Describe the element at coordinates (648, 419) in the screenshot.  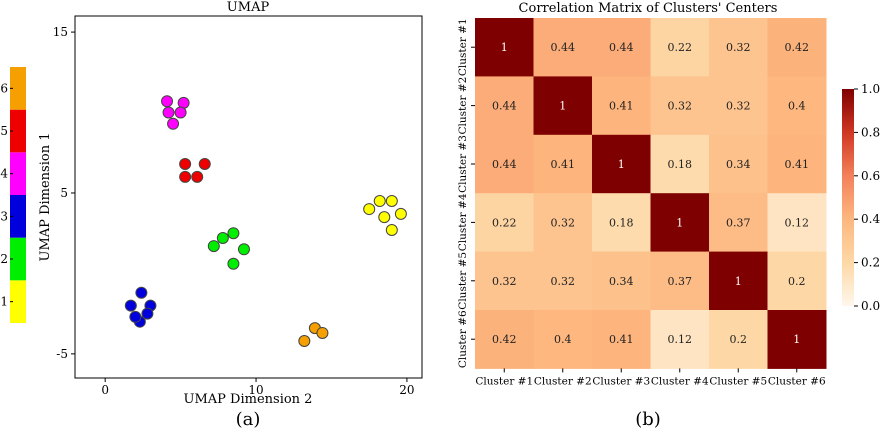
I see `panel-label-b: (b)` at that location.